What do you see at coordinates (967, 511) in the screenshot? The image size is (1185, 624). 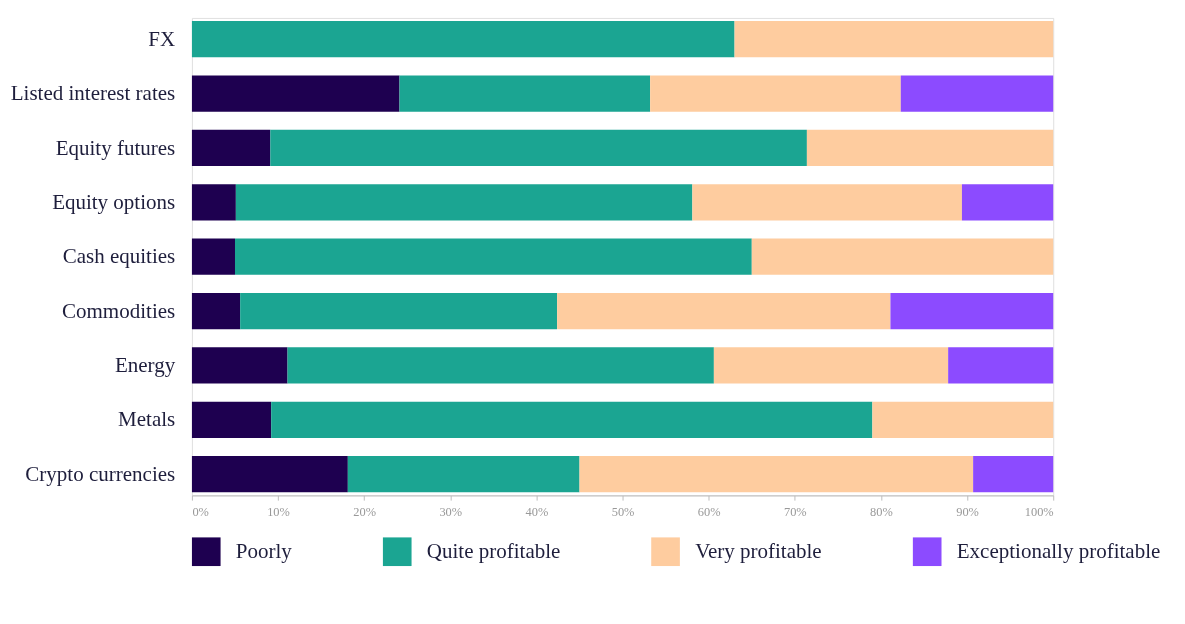 I see `x-tick-label: 90%` at bounding box center [967, 511].